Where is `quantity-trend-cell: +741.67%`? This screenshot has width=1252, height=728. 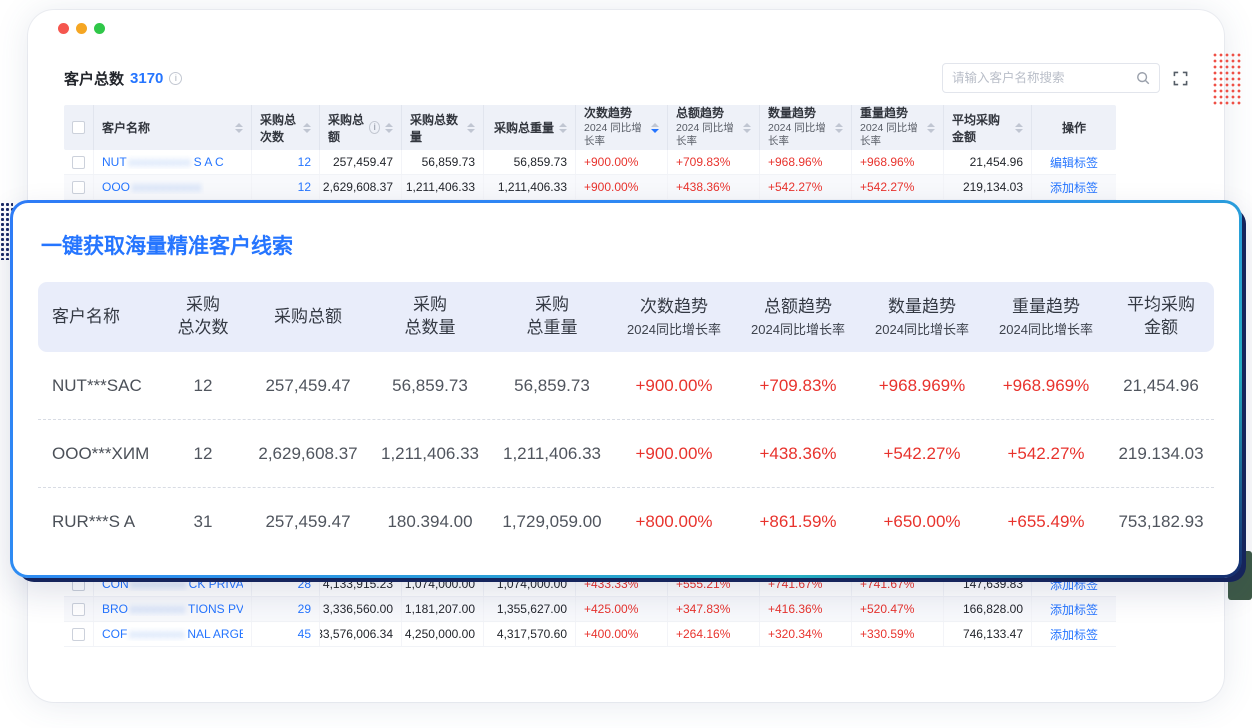
quantity-trend-cell: +741.67% is located at coordinates (806, 584).